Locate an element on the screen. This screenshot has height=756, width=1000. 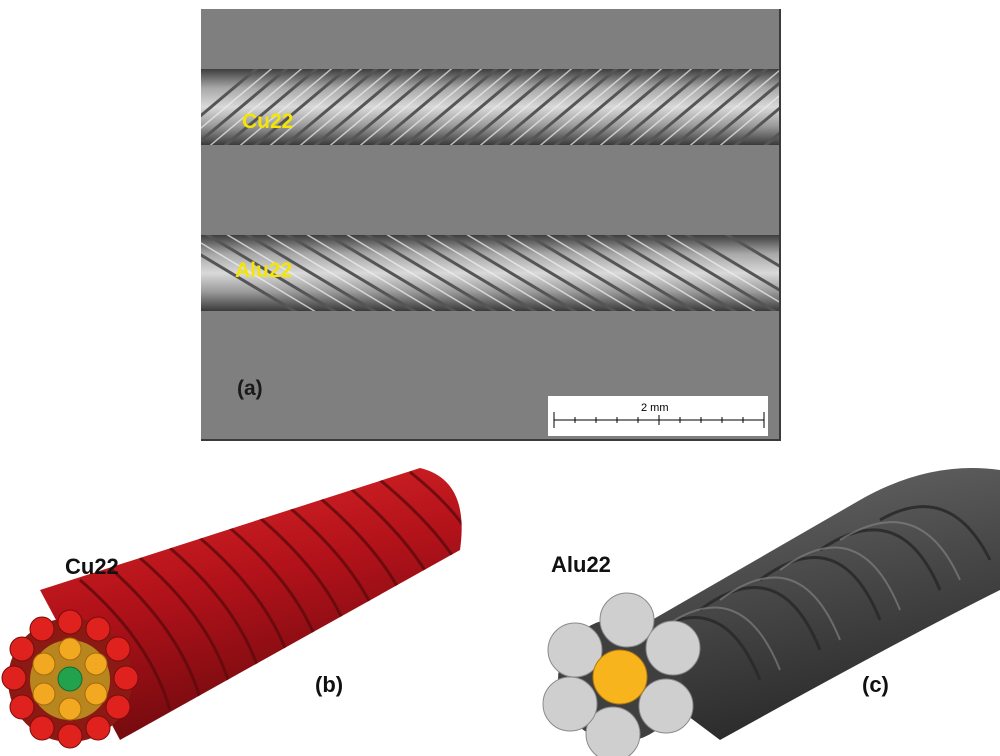
top-wire-label: Cu22 is located at coordinates (268, 121).